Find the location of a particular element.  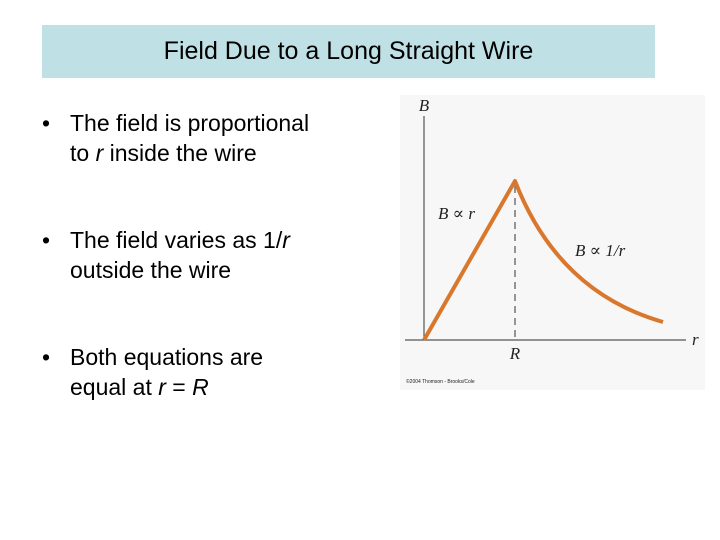

text: The field varies as 1/ is located at coordinates (176, 240).